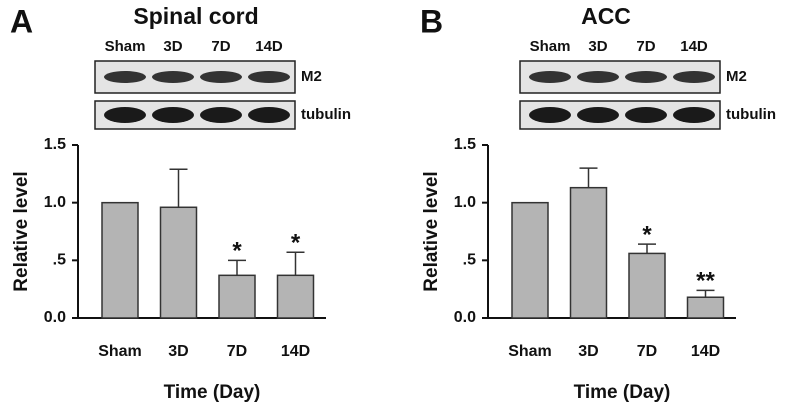  I want to click on chart-title: Spinal cord, so click(195, 16).